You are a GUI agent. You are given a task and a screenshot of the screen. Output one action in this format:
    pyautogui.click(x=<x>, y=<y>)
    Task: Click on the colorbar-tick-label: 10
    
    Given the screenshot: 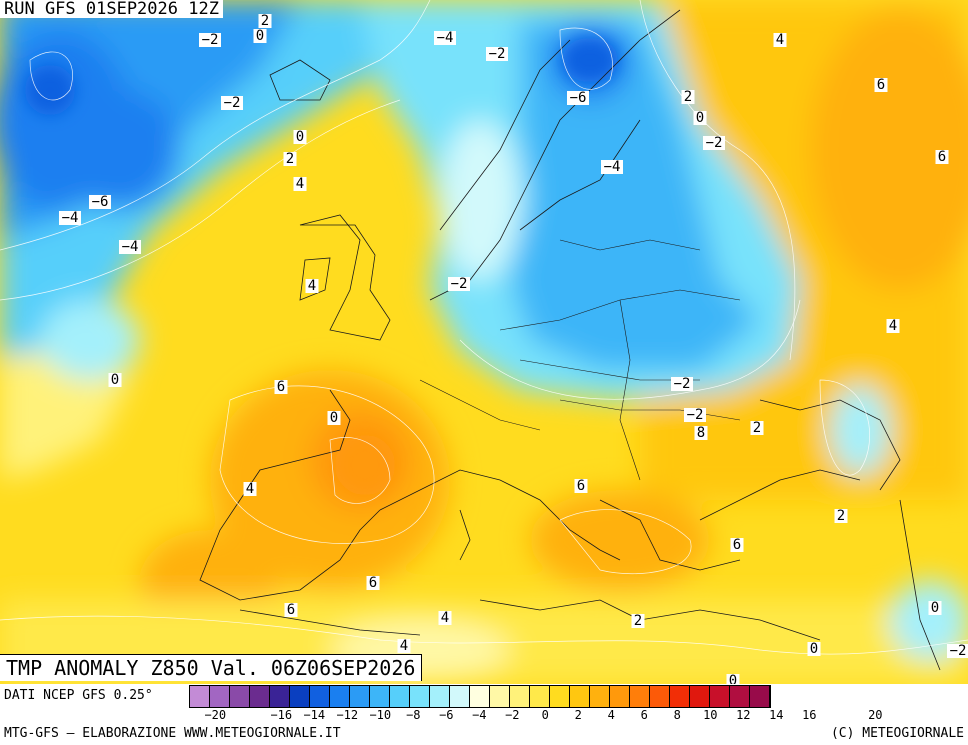 What is the action you would take?
    pyautogui.click(x=710, y=715)
    